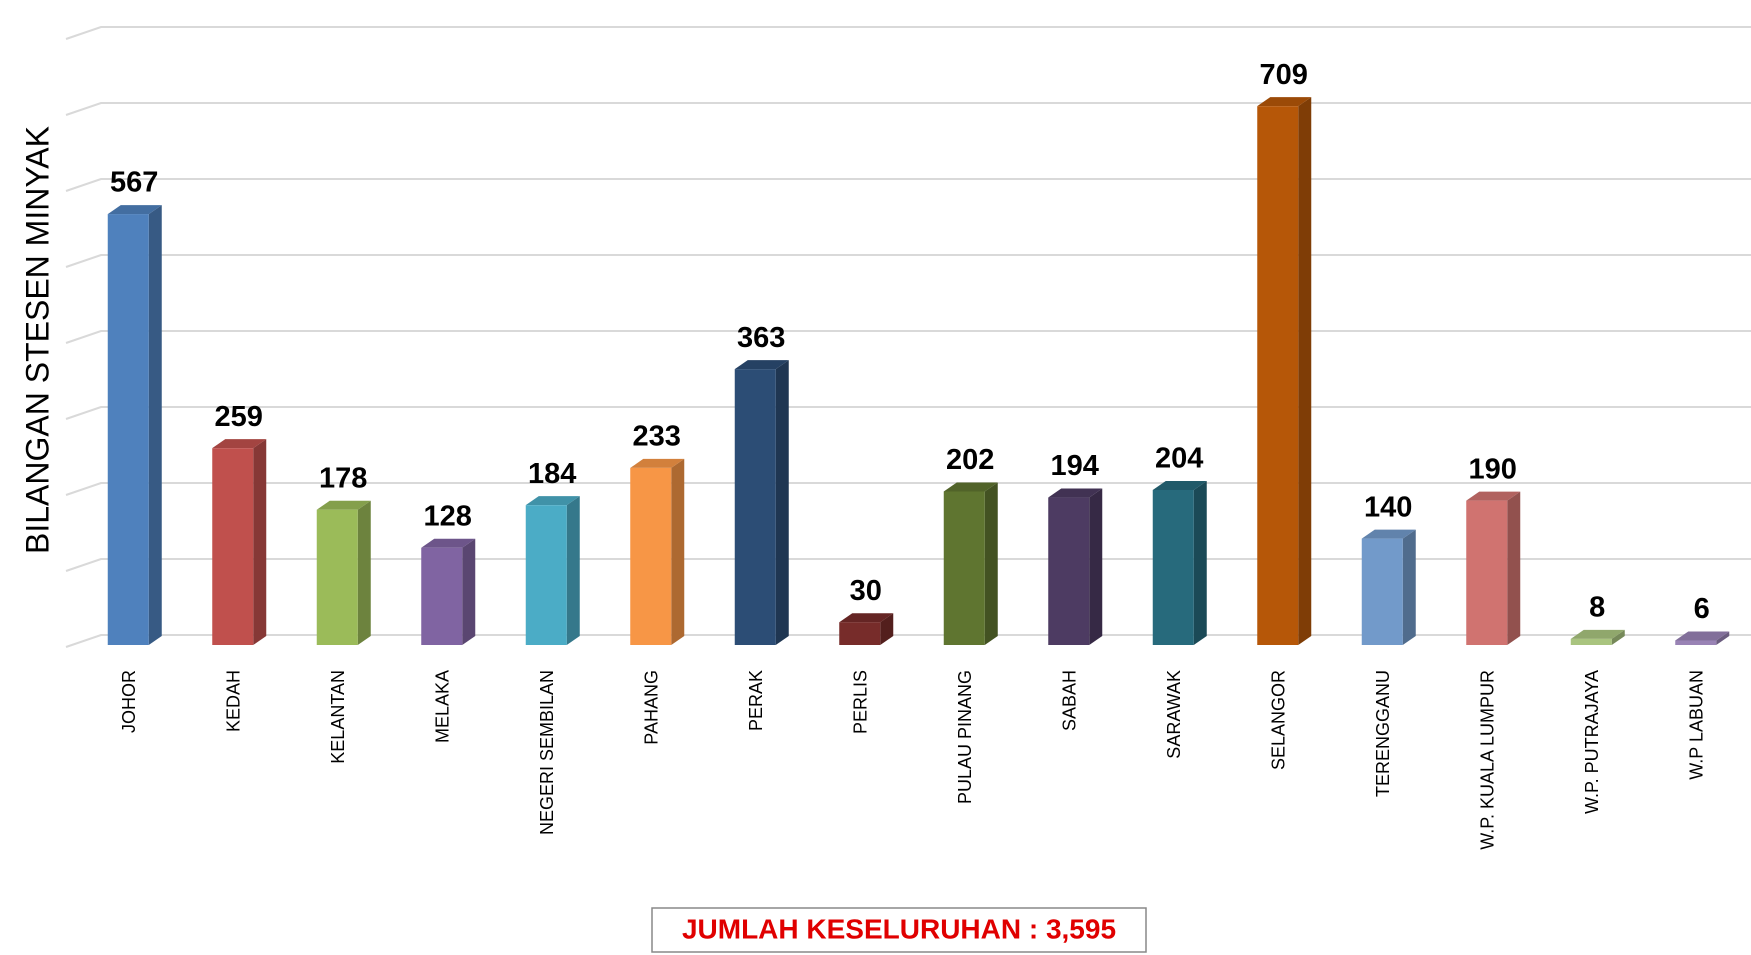 The width and height of the screenshot is (1751, 955). Describe the element at coordinates (1070, 700) in the screenshot. I see `x-tick-label: SABAH` at that location.